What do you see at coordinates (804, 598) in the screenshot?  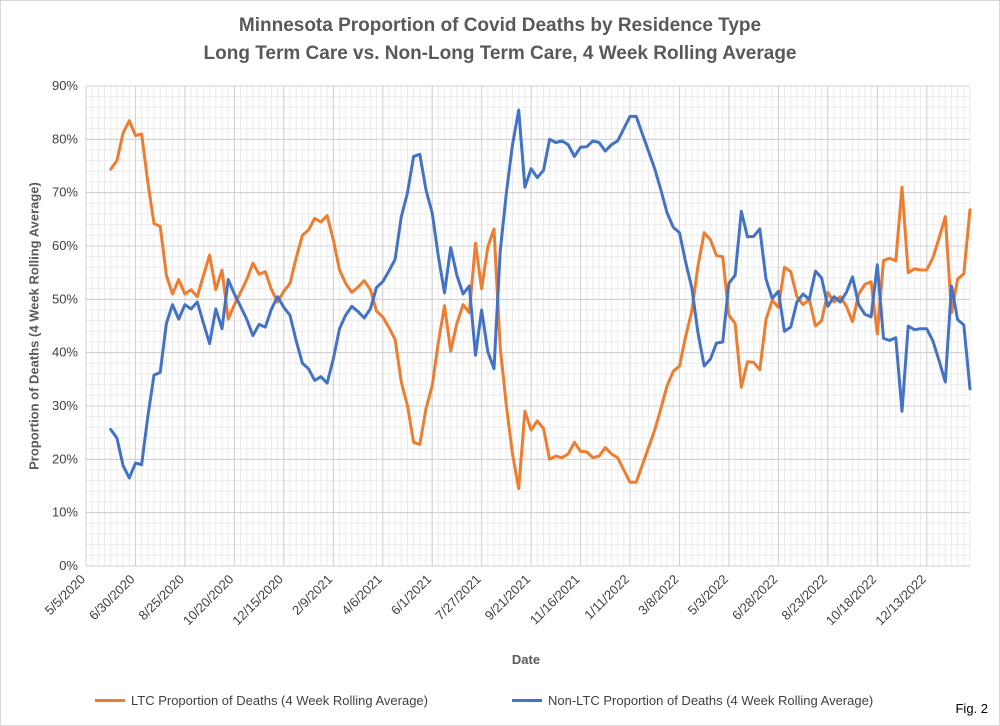 I see `x-tick-label: 8/23/2022` at bounding box center [804, 598].